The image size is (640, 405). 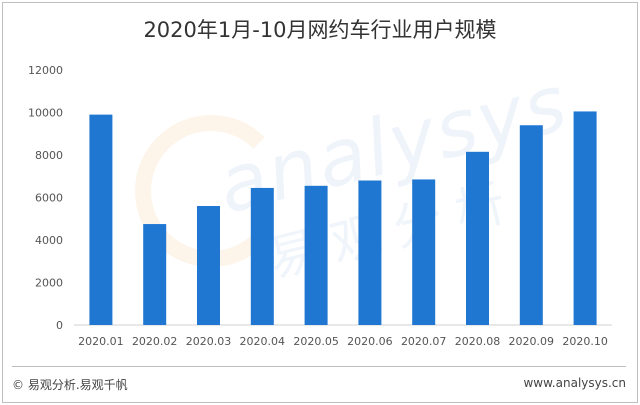 I want to click on x-tick-label: 2020.10, so click(x=585, y=341).